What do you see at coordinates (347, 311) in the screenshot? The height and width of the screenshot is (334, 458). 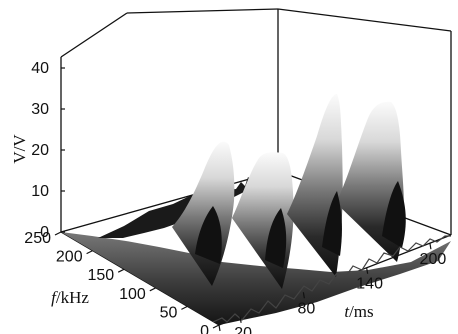 I see `x-axis-variable: t` at bounding box center [347, 311].